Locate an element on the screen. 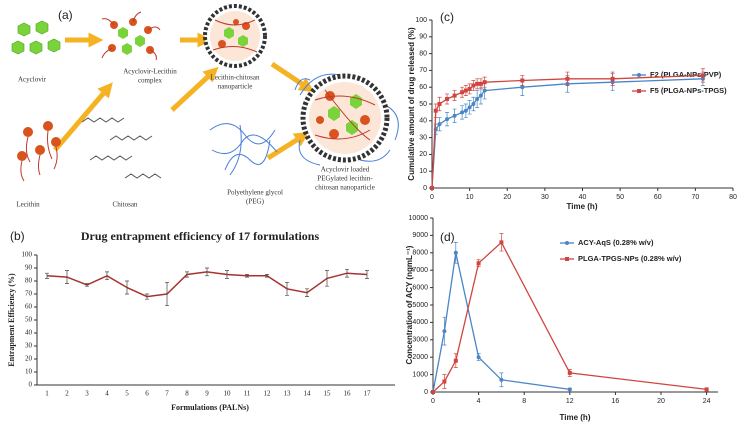 The width and height of the screenshot is (738, 426). x-tick-label: 2 is located at coordinates (67, 394).